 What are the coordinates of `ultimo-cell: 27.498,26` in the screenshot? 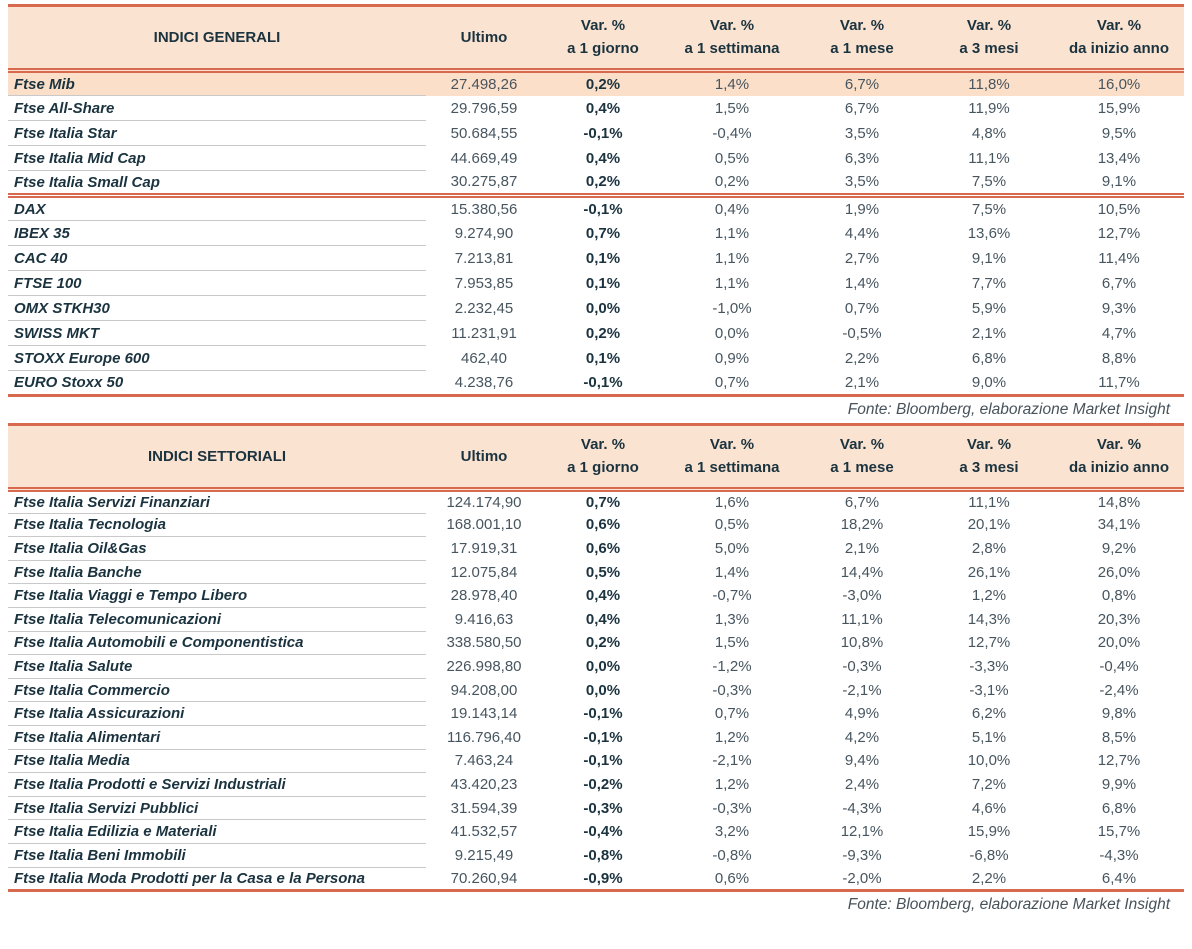 It's located at (484, 83).